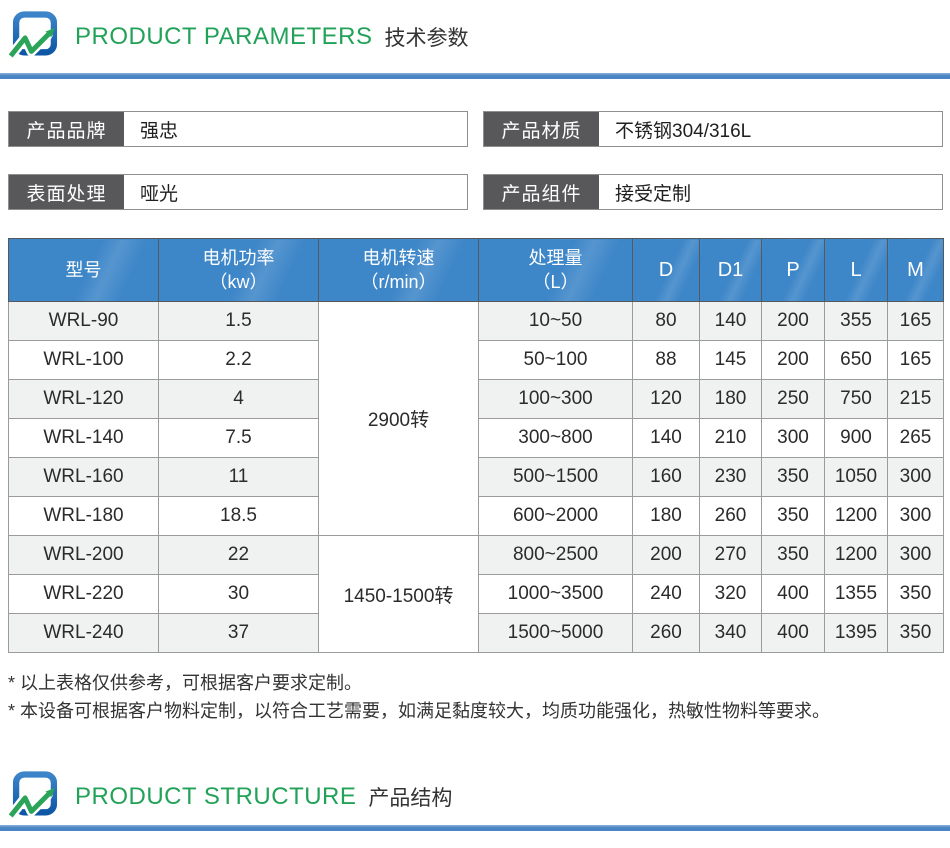  I want to click on info-box-material: 产品材质 不锈钢304/316L, so click(713, 129).